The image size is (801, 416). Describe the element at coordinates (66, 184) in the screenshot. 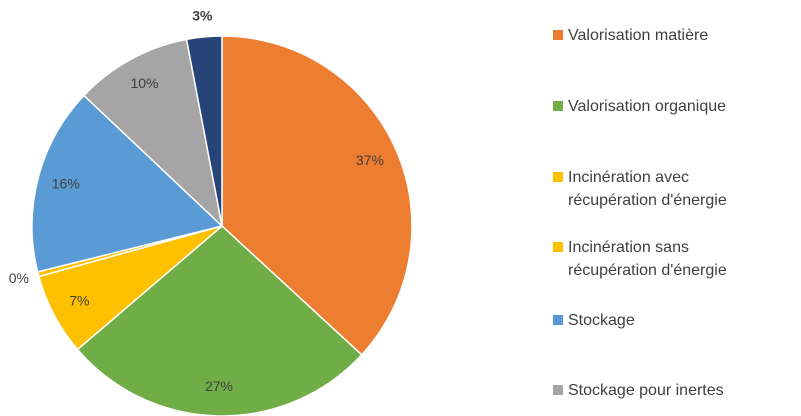

I see `data-label: 16%` at that location.